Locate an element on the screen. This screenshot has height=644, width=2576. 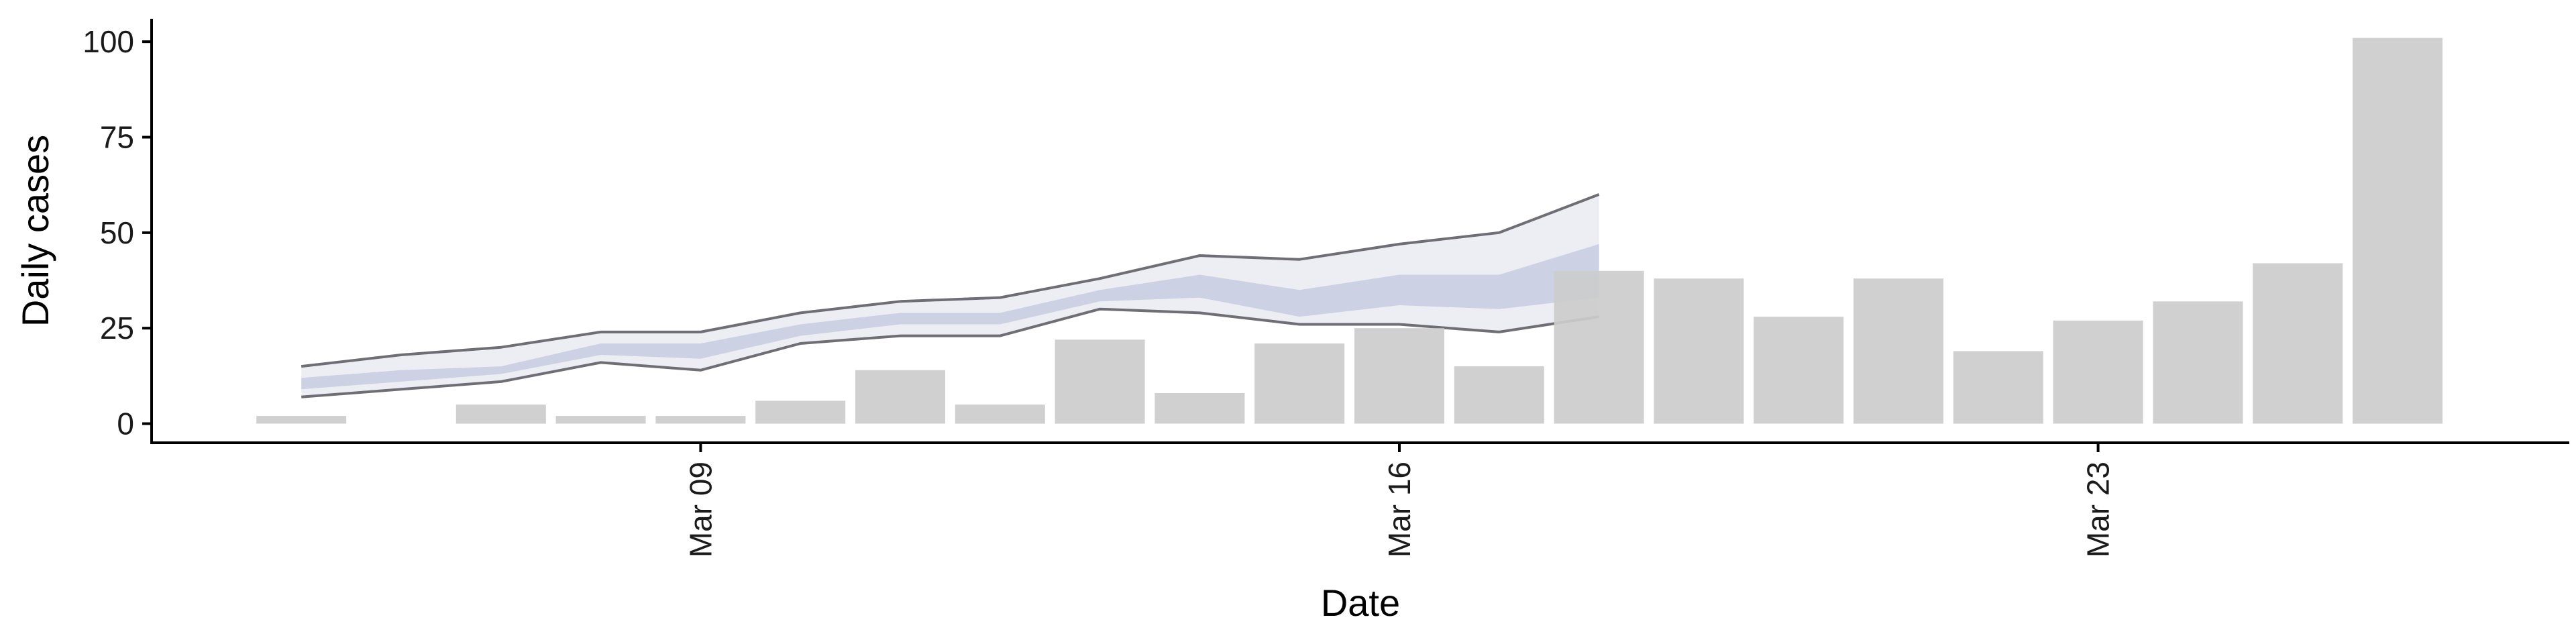
y-axis-ticks: 0 25 50 75 100 is located at coordinates (117, 232).